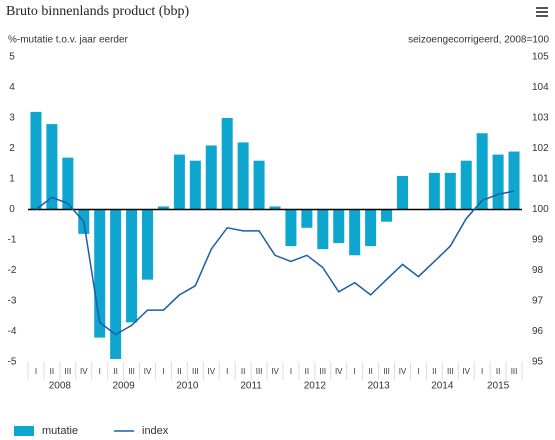 This screenshot has width=555, height=440. I want to click on y2-axis-label: seizoengecorrigeerd, 2008=100, so click(478, 40).